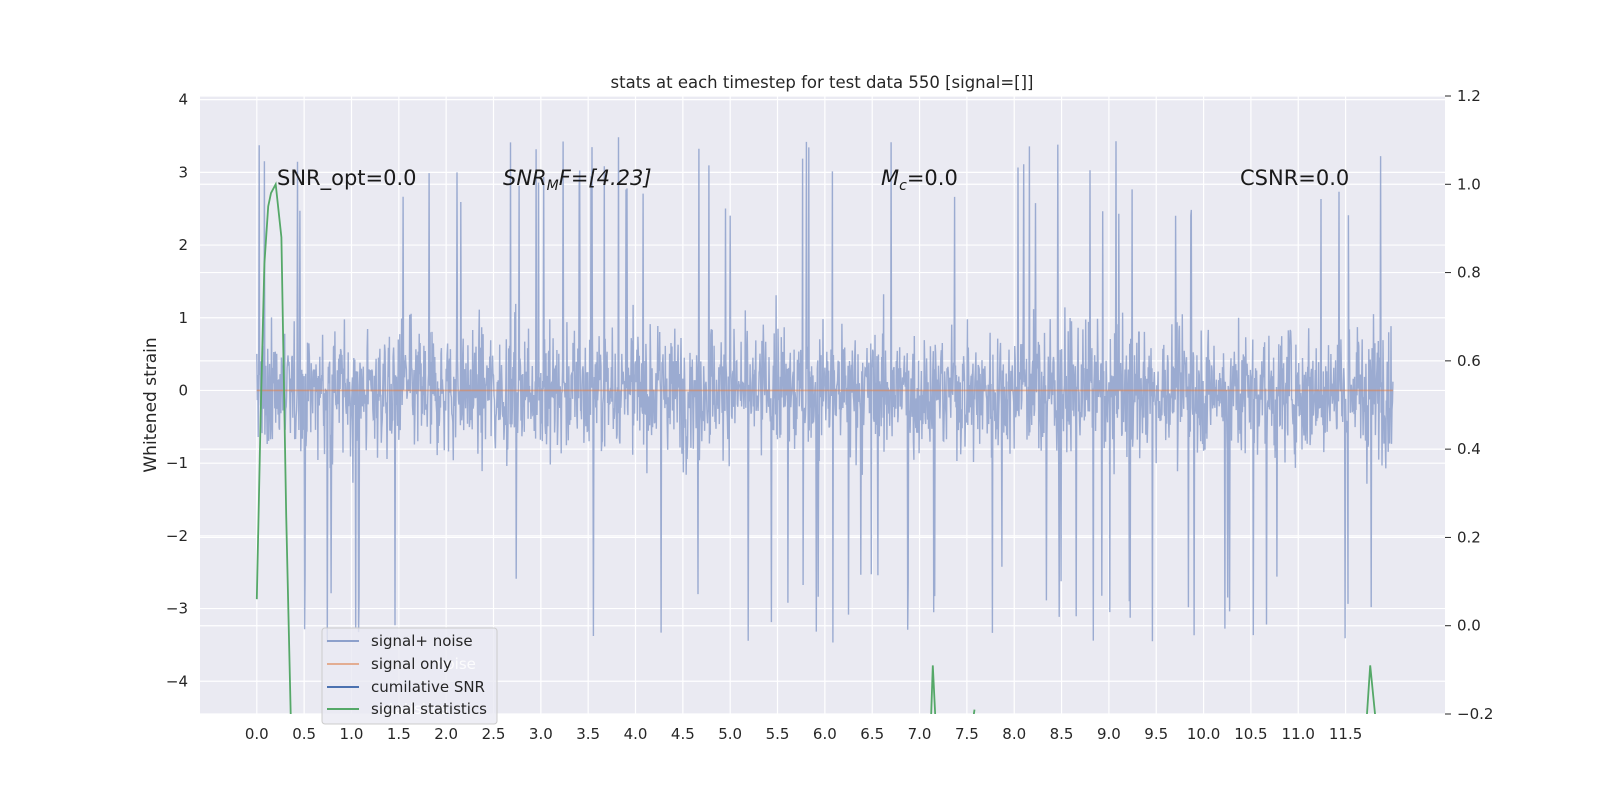 This screenshot has width=1600, height=804. Describe the element at coordinates (825, 734) in the screenshot. I see `x-tick-label: 6.0` at that location.